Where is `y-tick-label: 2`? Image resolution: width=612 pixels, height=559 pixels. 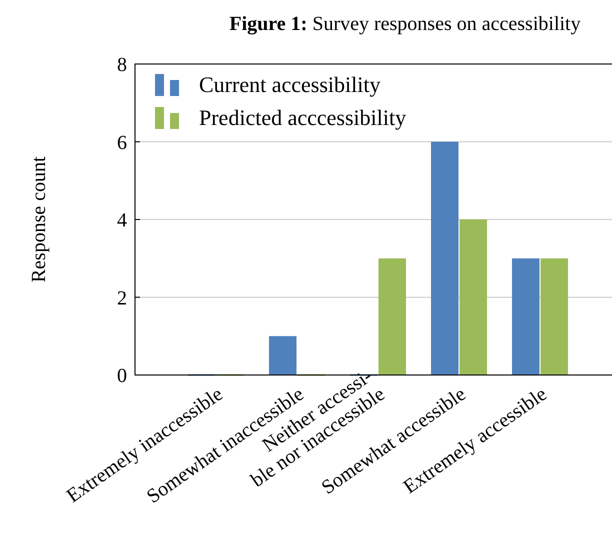
y-tick-label: 2 is located at coordinates (122, 298).